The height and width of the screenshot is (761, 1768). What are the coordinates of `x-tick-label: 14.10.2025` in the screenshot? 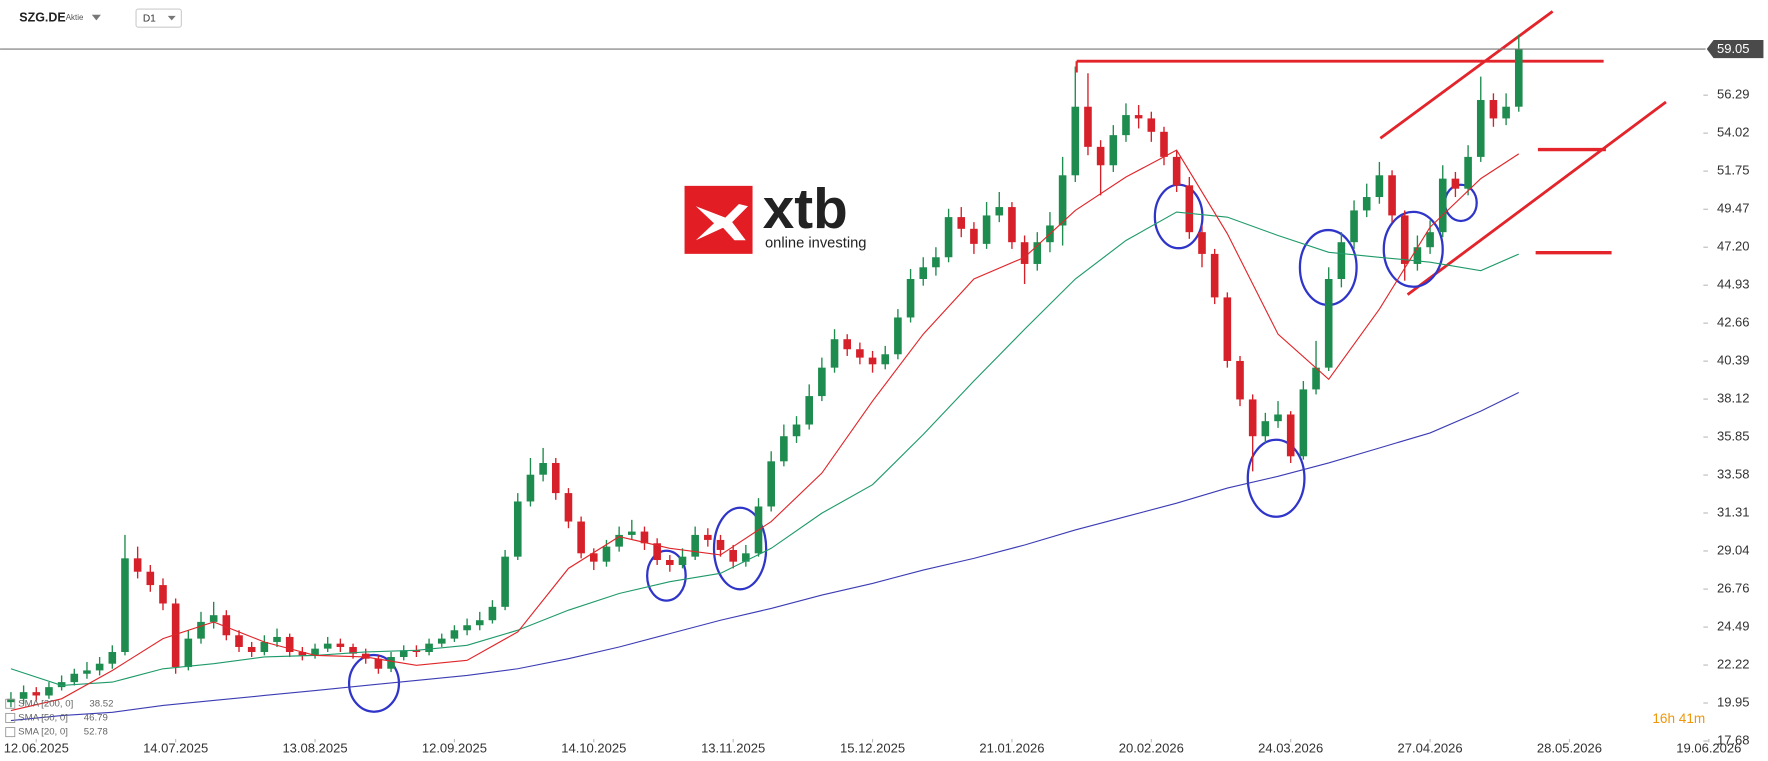 It's located at (593, 748).